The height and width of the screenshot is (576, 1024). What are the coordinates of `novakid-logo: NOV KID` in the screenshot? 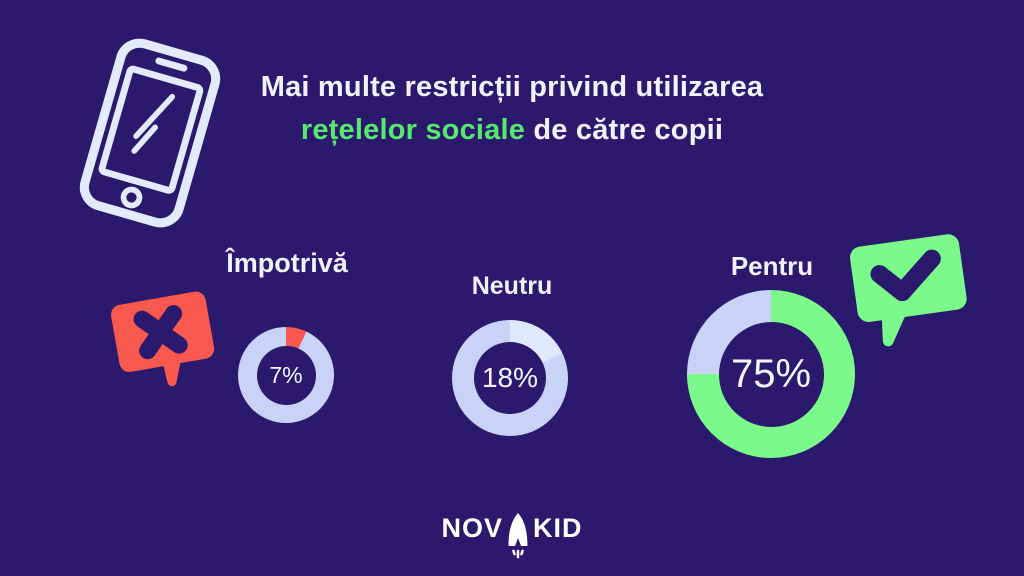 It's located at (512, 536).